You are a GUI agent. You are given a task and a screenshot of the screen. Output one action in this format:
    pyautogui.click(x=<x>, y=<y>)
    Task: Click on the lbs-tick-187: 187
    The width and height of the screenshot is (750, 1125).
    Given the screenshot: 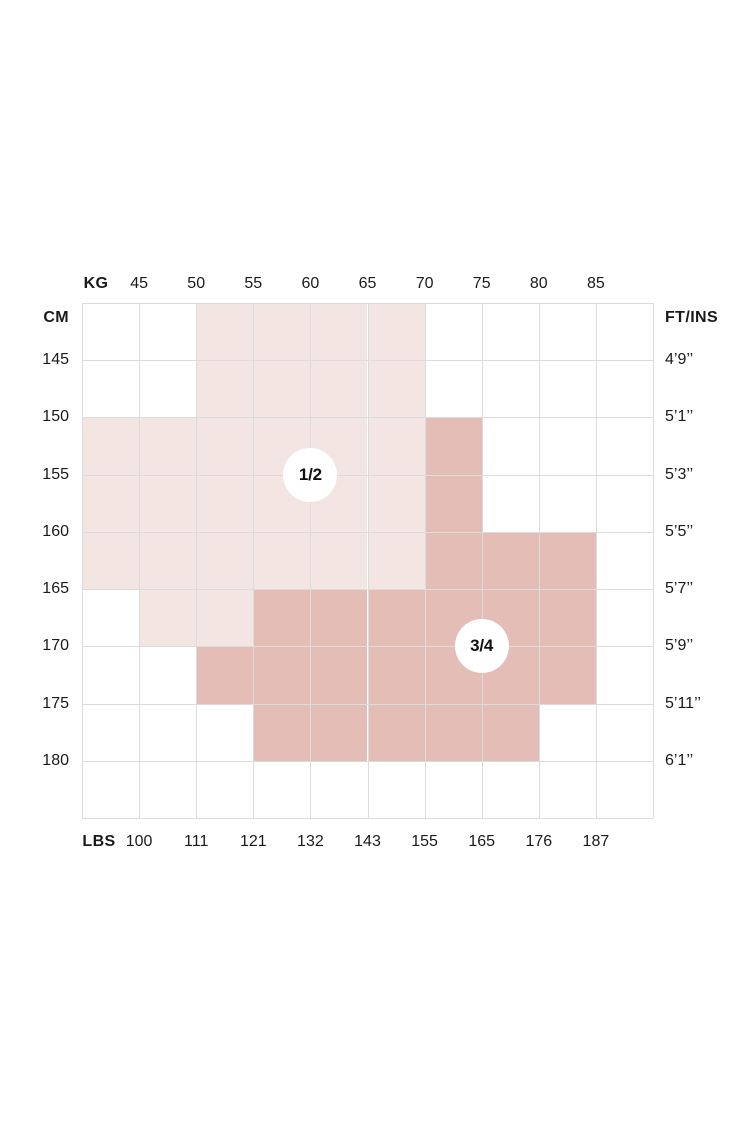 What is the action you would take?
    pyautogui.click(x=596, y=841)
    